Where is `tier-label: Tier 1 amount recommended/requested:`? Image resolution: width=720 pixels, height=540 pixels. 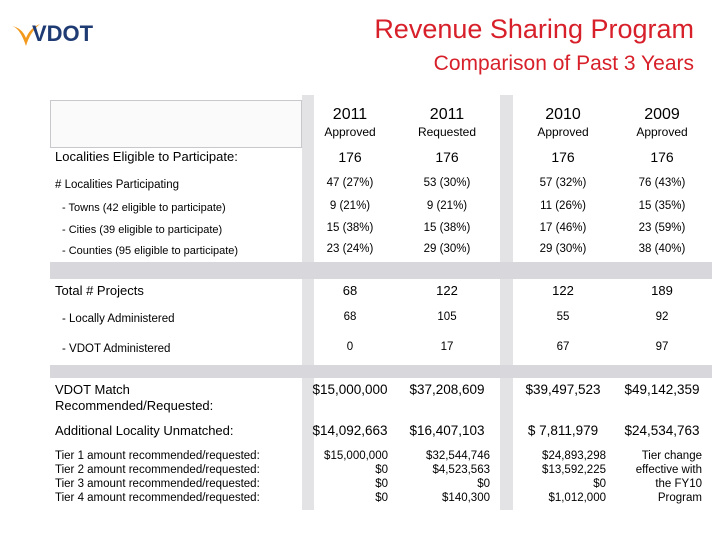 tier-label: Tier 1 amount recommended/requested: is located at coordinates (157, 456).